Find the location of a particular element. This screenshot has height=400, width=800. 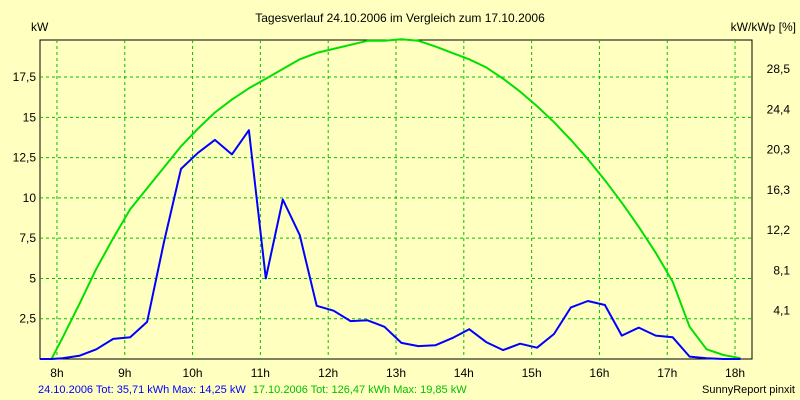

y-tick-labels-left: 2,5 5 7,5 10 12,5 15 17,5 is located at coordinates (25, 198).